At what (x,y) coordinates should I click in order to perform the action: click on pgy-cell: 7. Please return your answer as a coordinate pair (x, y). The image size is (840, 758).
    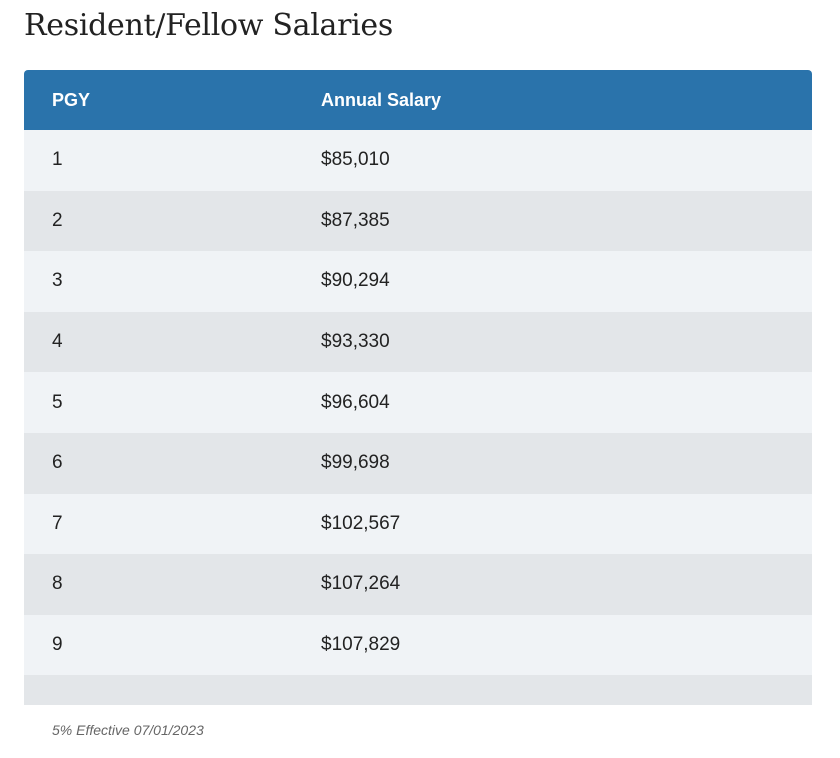
    Looking at the image, I should click on (57, 523).